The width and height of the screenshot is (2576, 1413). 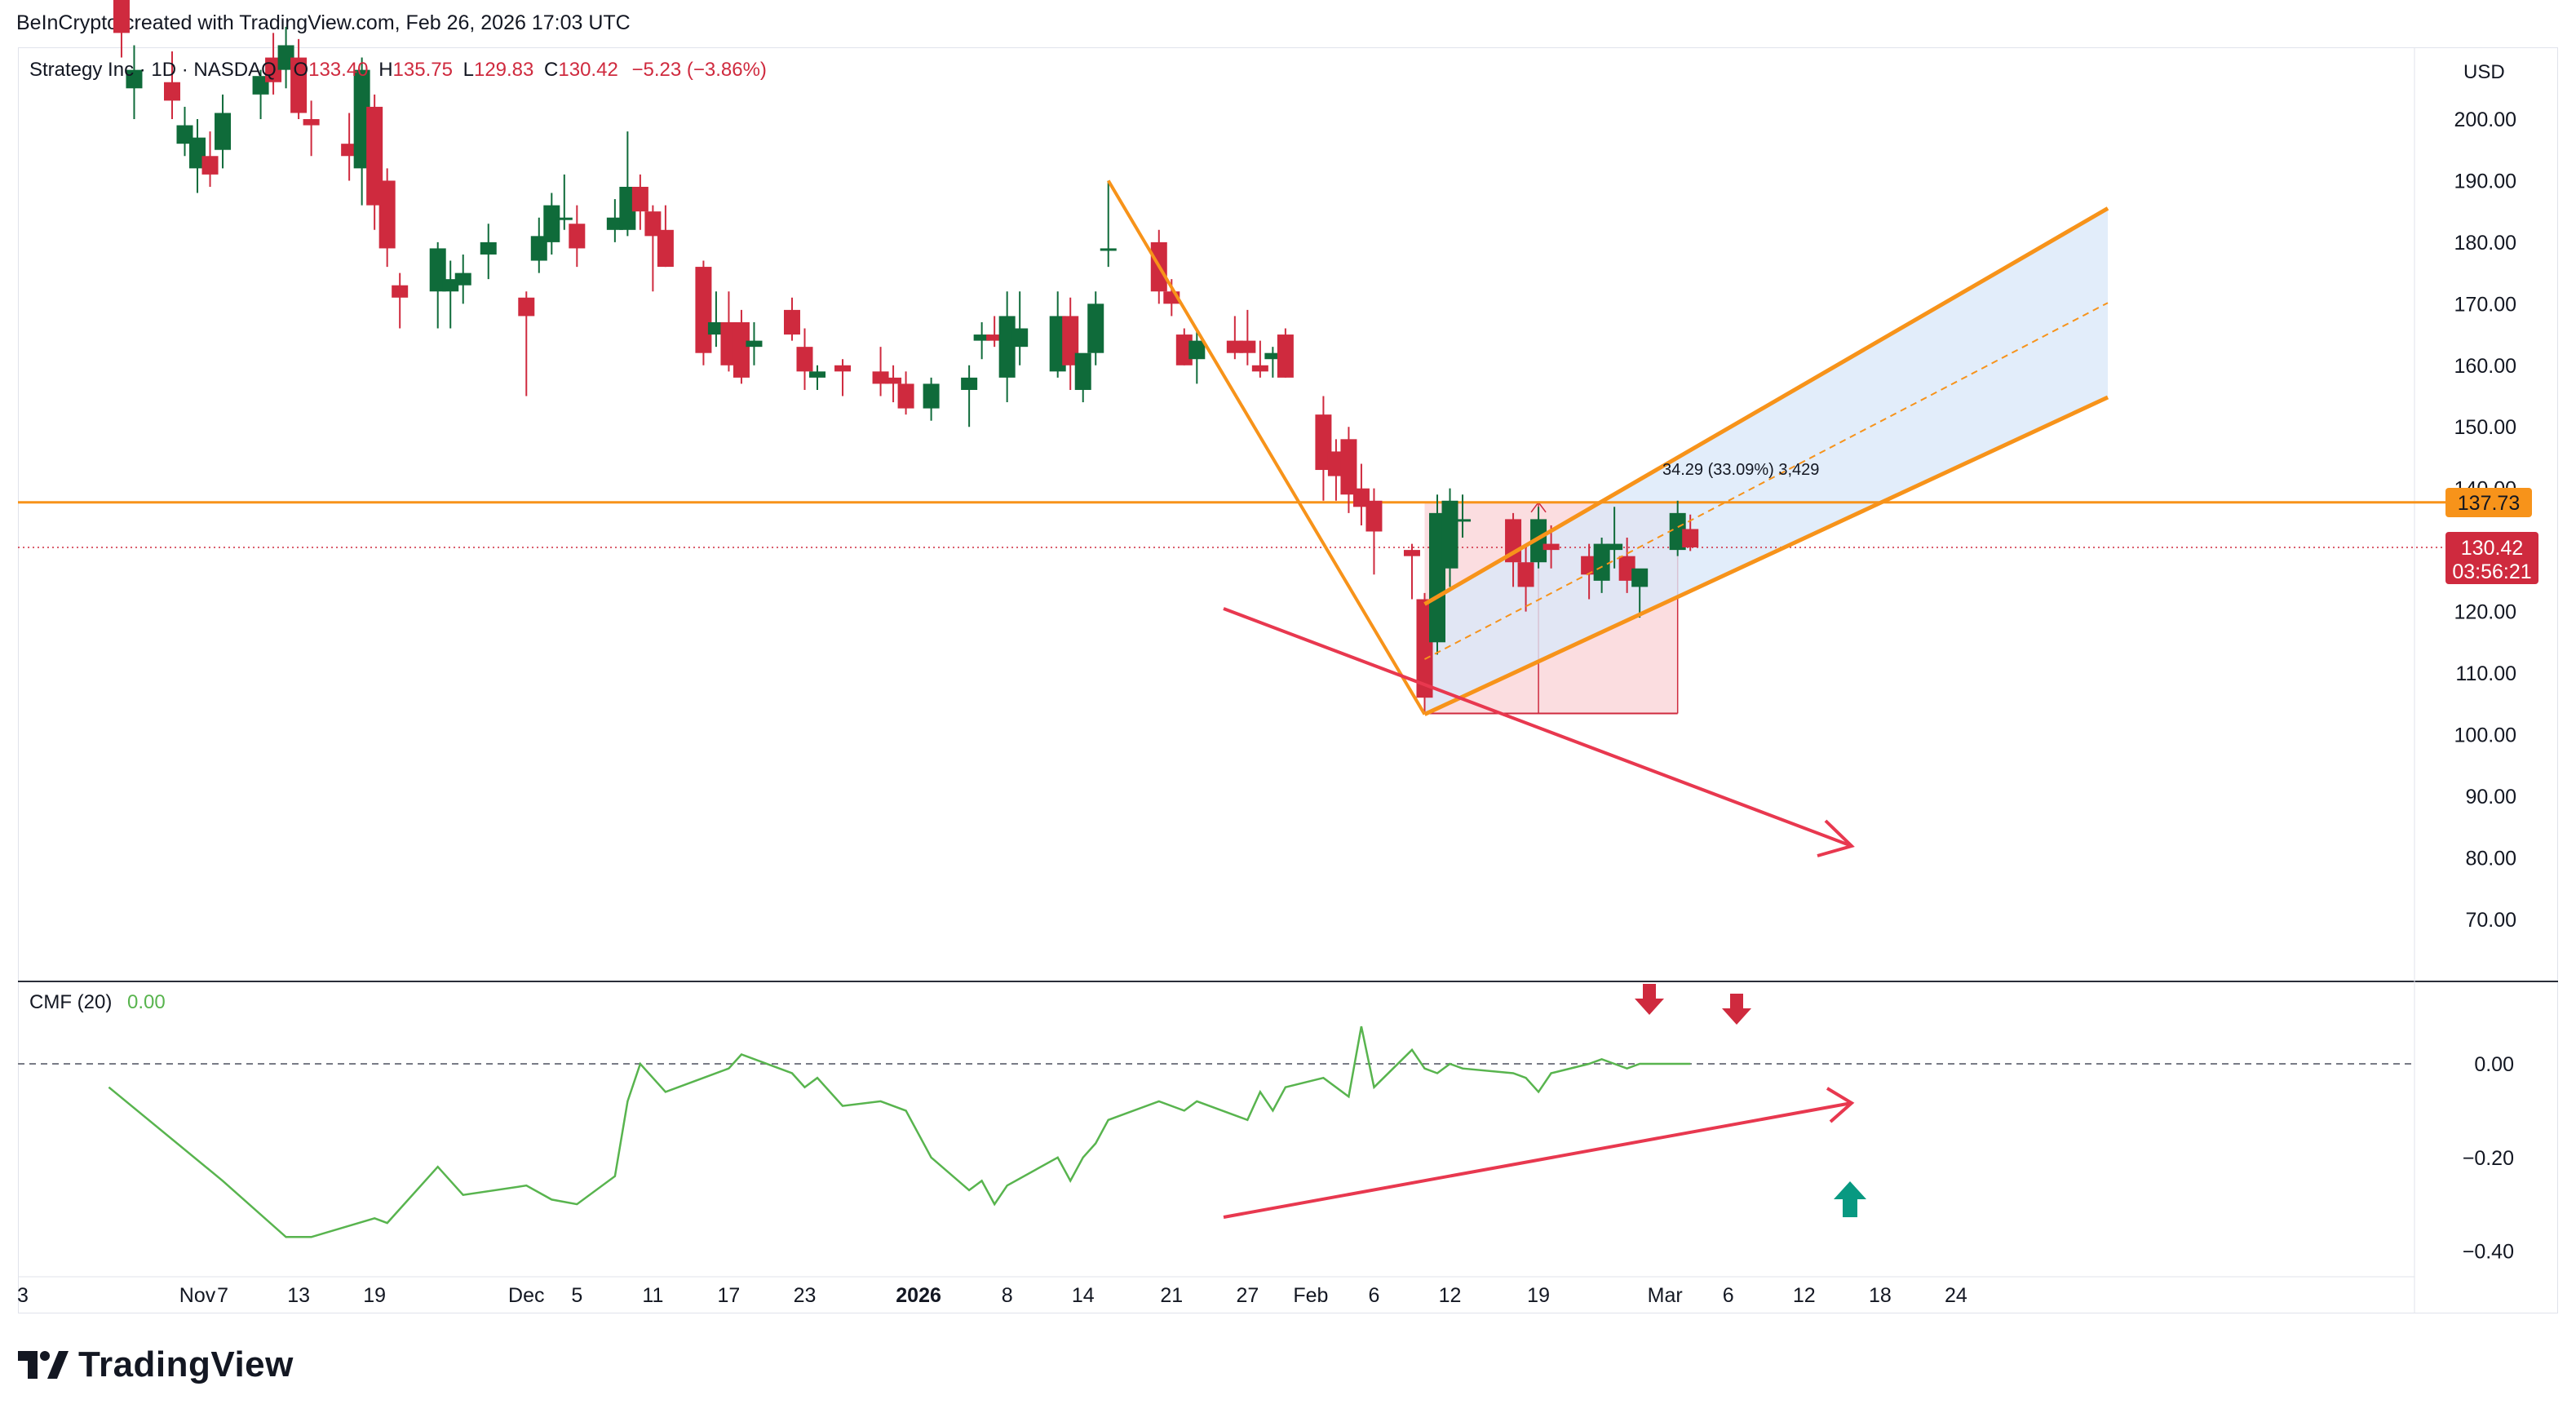 I want to click on time-tick-label: 3, so click(x=23, y=1295).